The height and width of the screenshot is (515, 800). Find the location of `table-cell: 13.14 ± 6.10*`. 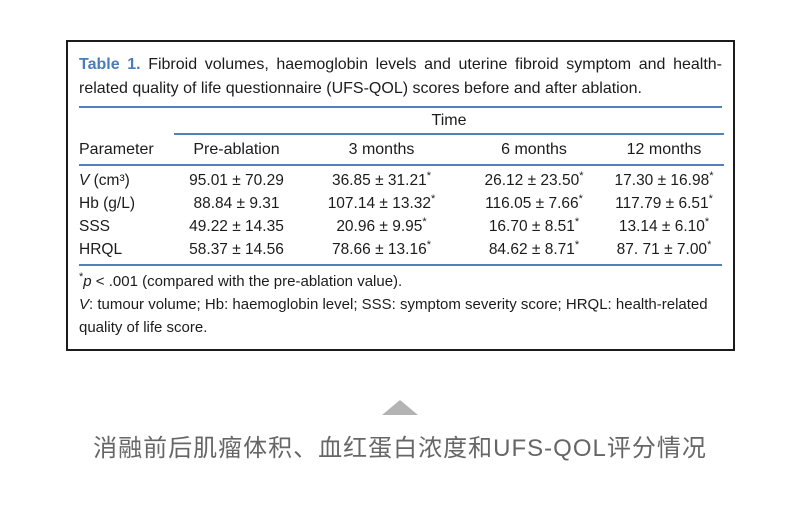

table-cell: 13.14 ± 6.10* is located at coordinates (664, 225).